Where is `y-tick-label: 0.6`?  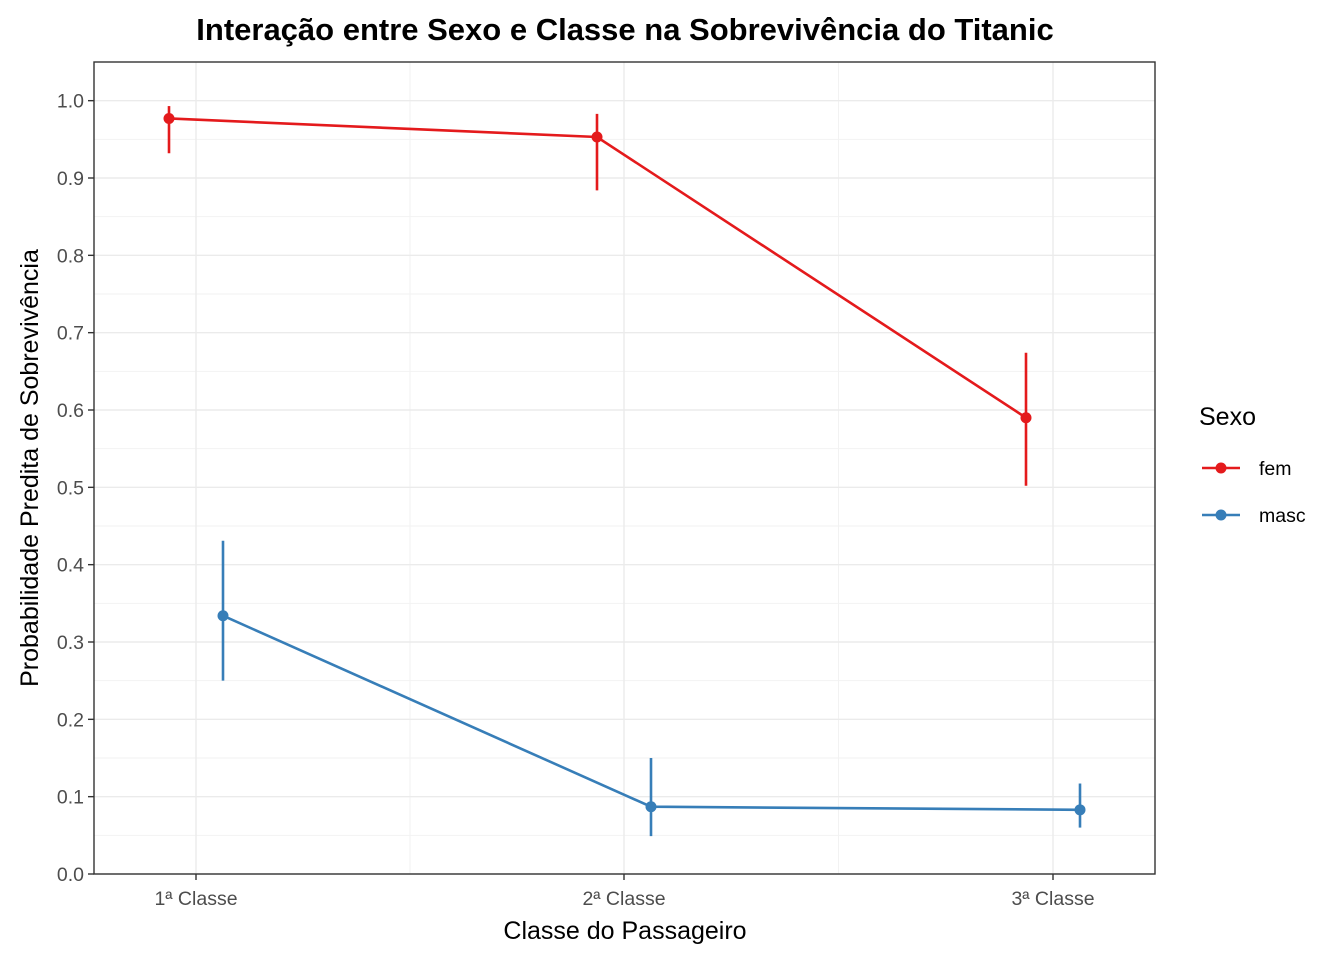 y-tick-label: 0.6 is located at coordinates (70, 411).